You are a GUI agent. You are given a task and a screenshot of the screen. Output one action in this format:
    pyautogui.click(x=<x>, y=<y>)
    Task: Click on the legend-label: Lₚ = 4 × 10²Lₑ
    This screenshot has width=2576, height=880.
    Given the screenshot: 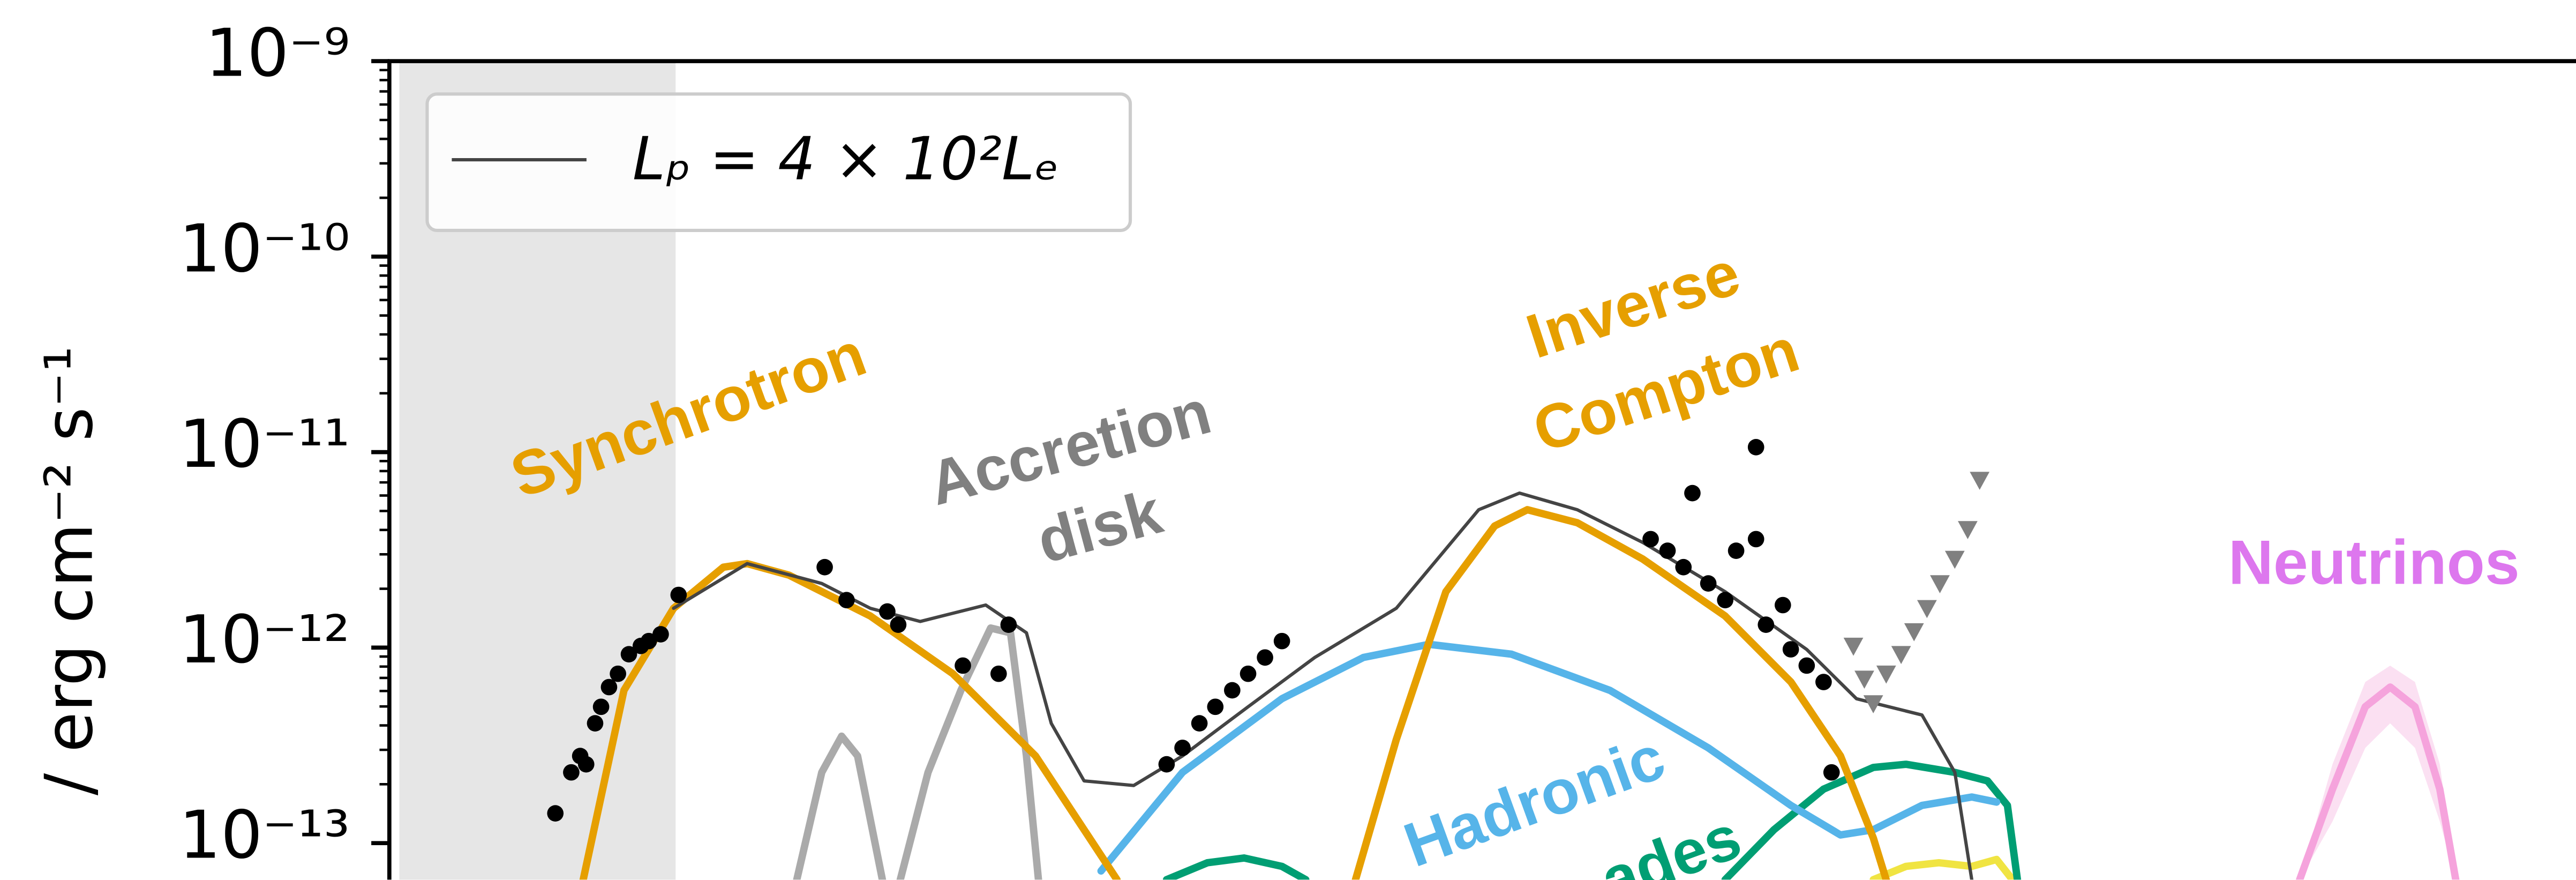 What is the action you would take?
    pyautogui.click(x=846, y=159)
    